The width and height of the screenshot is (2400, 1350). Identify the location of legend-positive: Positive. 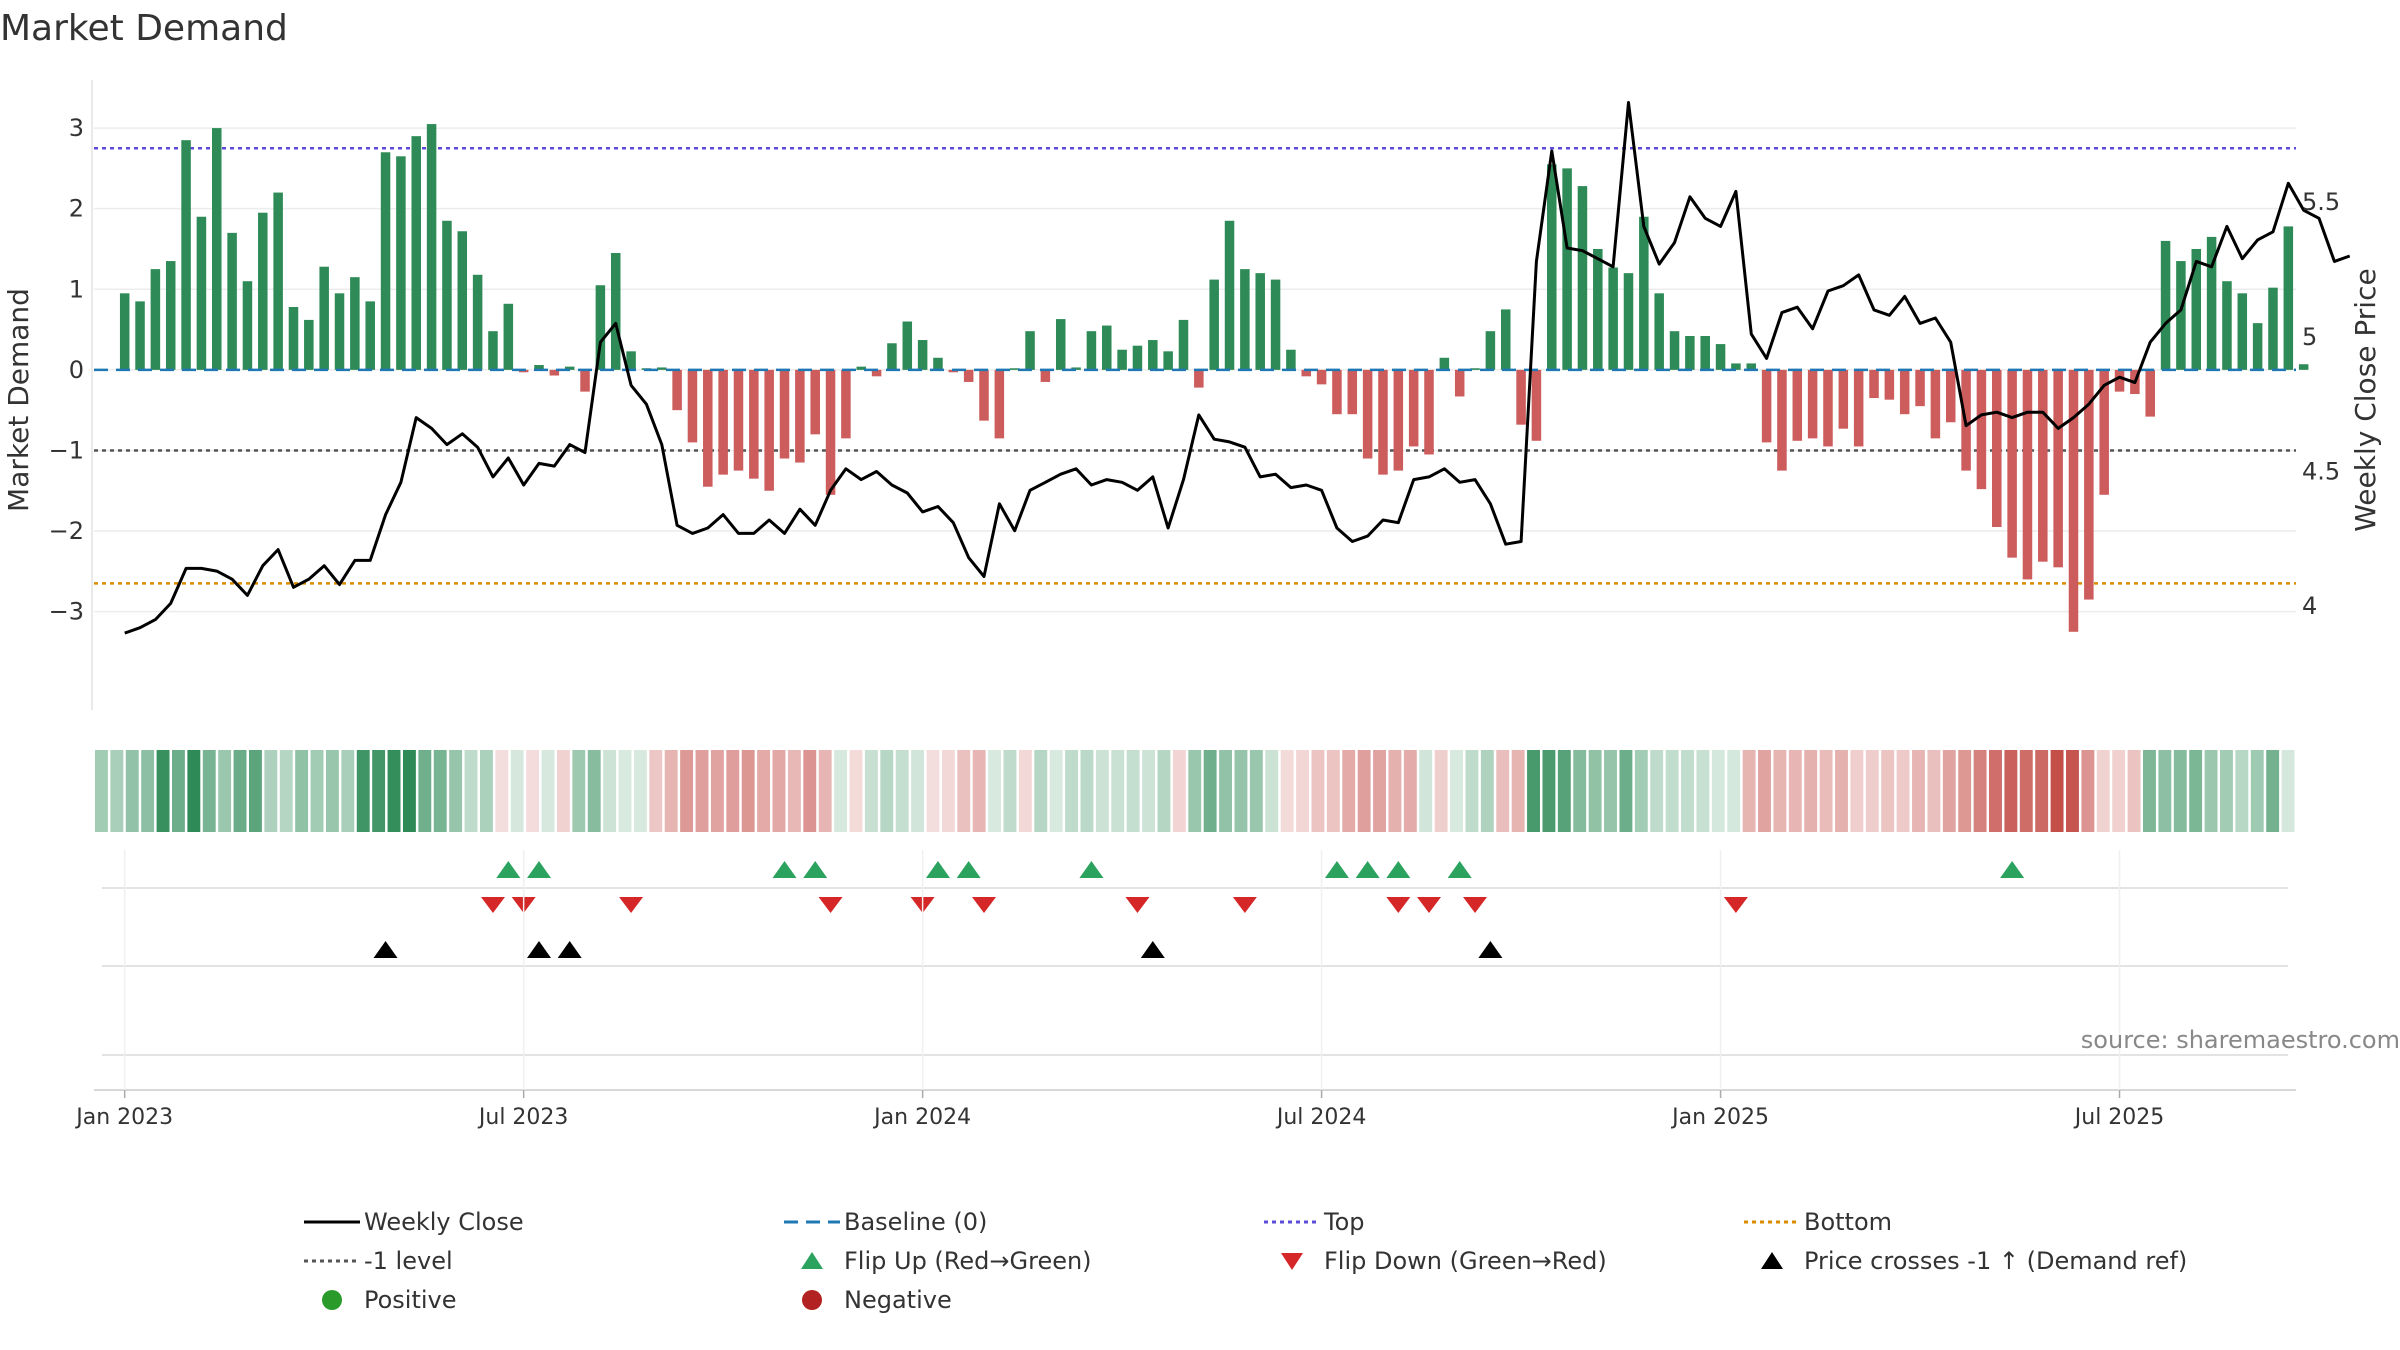
(378, 1300).